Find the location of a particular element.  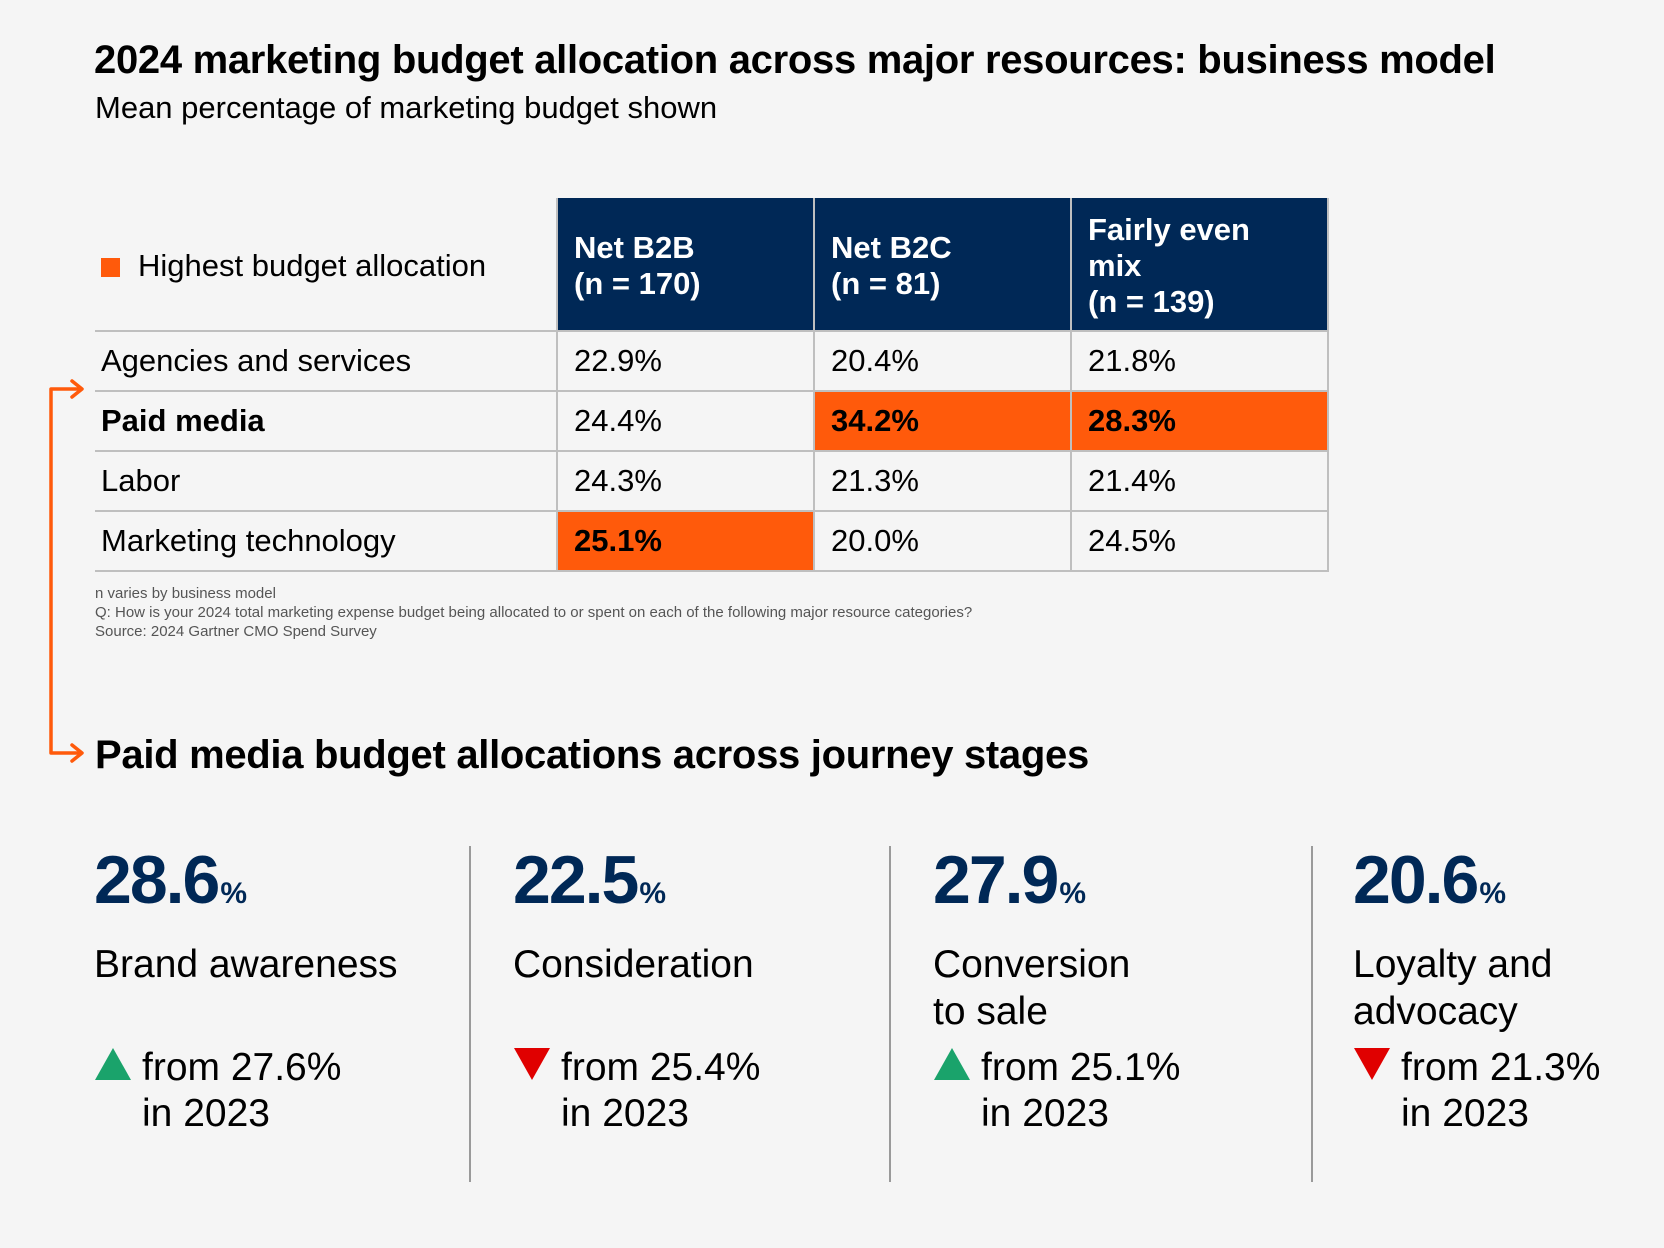

table-cell: 20.0% is located at coordinates (942, 541).